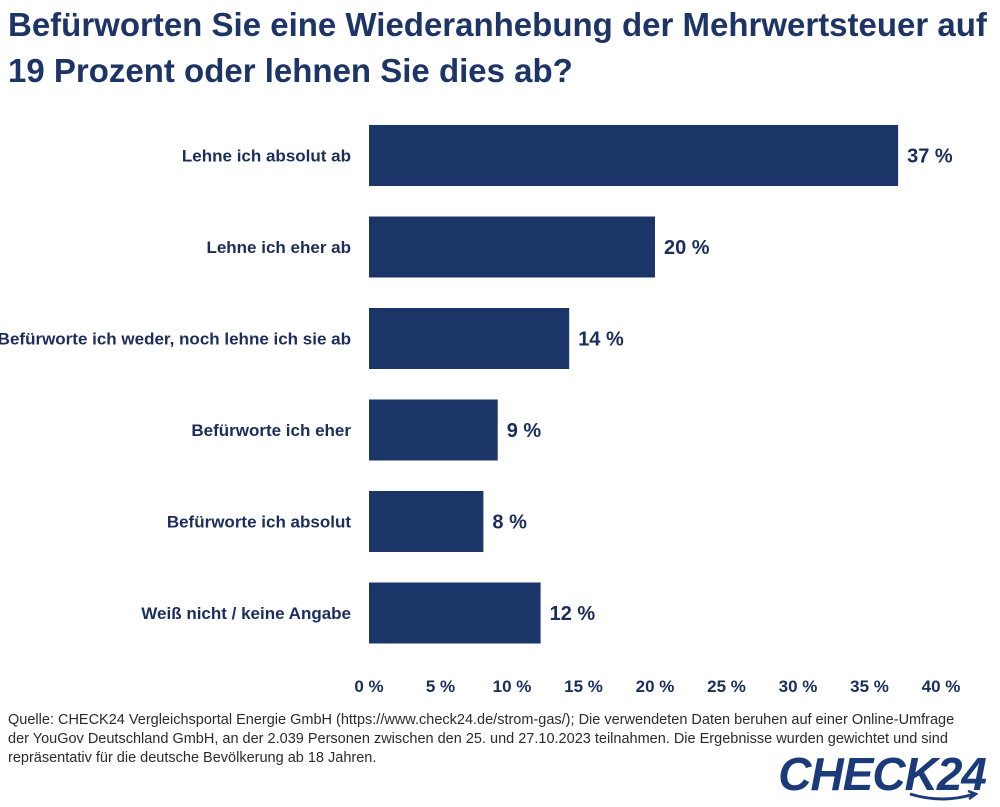  What do you see at coordinates (601, 340) in the screenshot?
I see `value-label: 14 %` at bounding box center [601, 340].